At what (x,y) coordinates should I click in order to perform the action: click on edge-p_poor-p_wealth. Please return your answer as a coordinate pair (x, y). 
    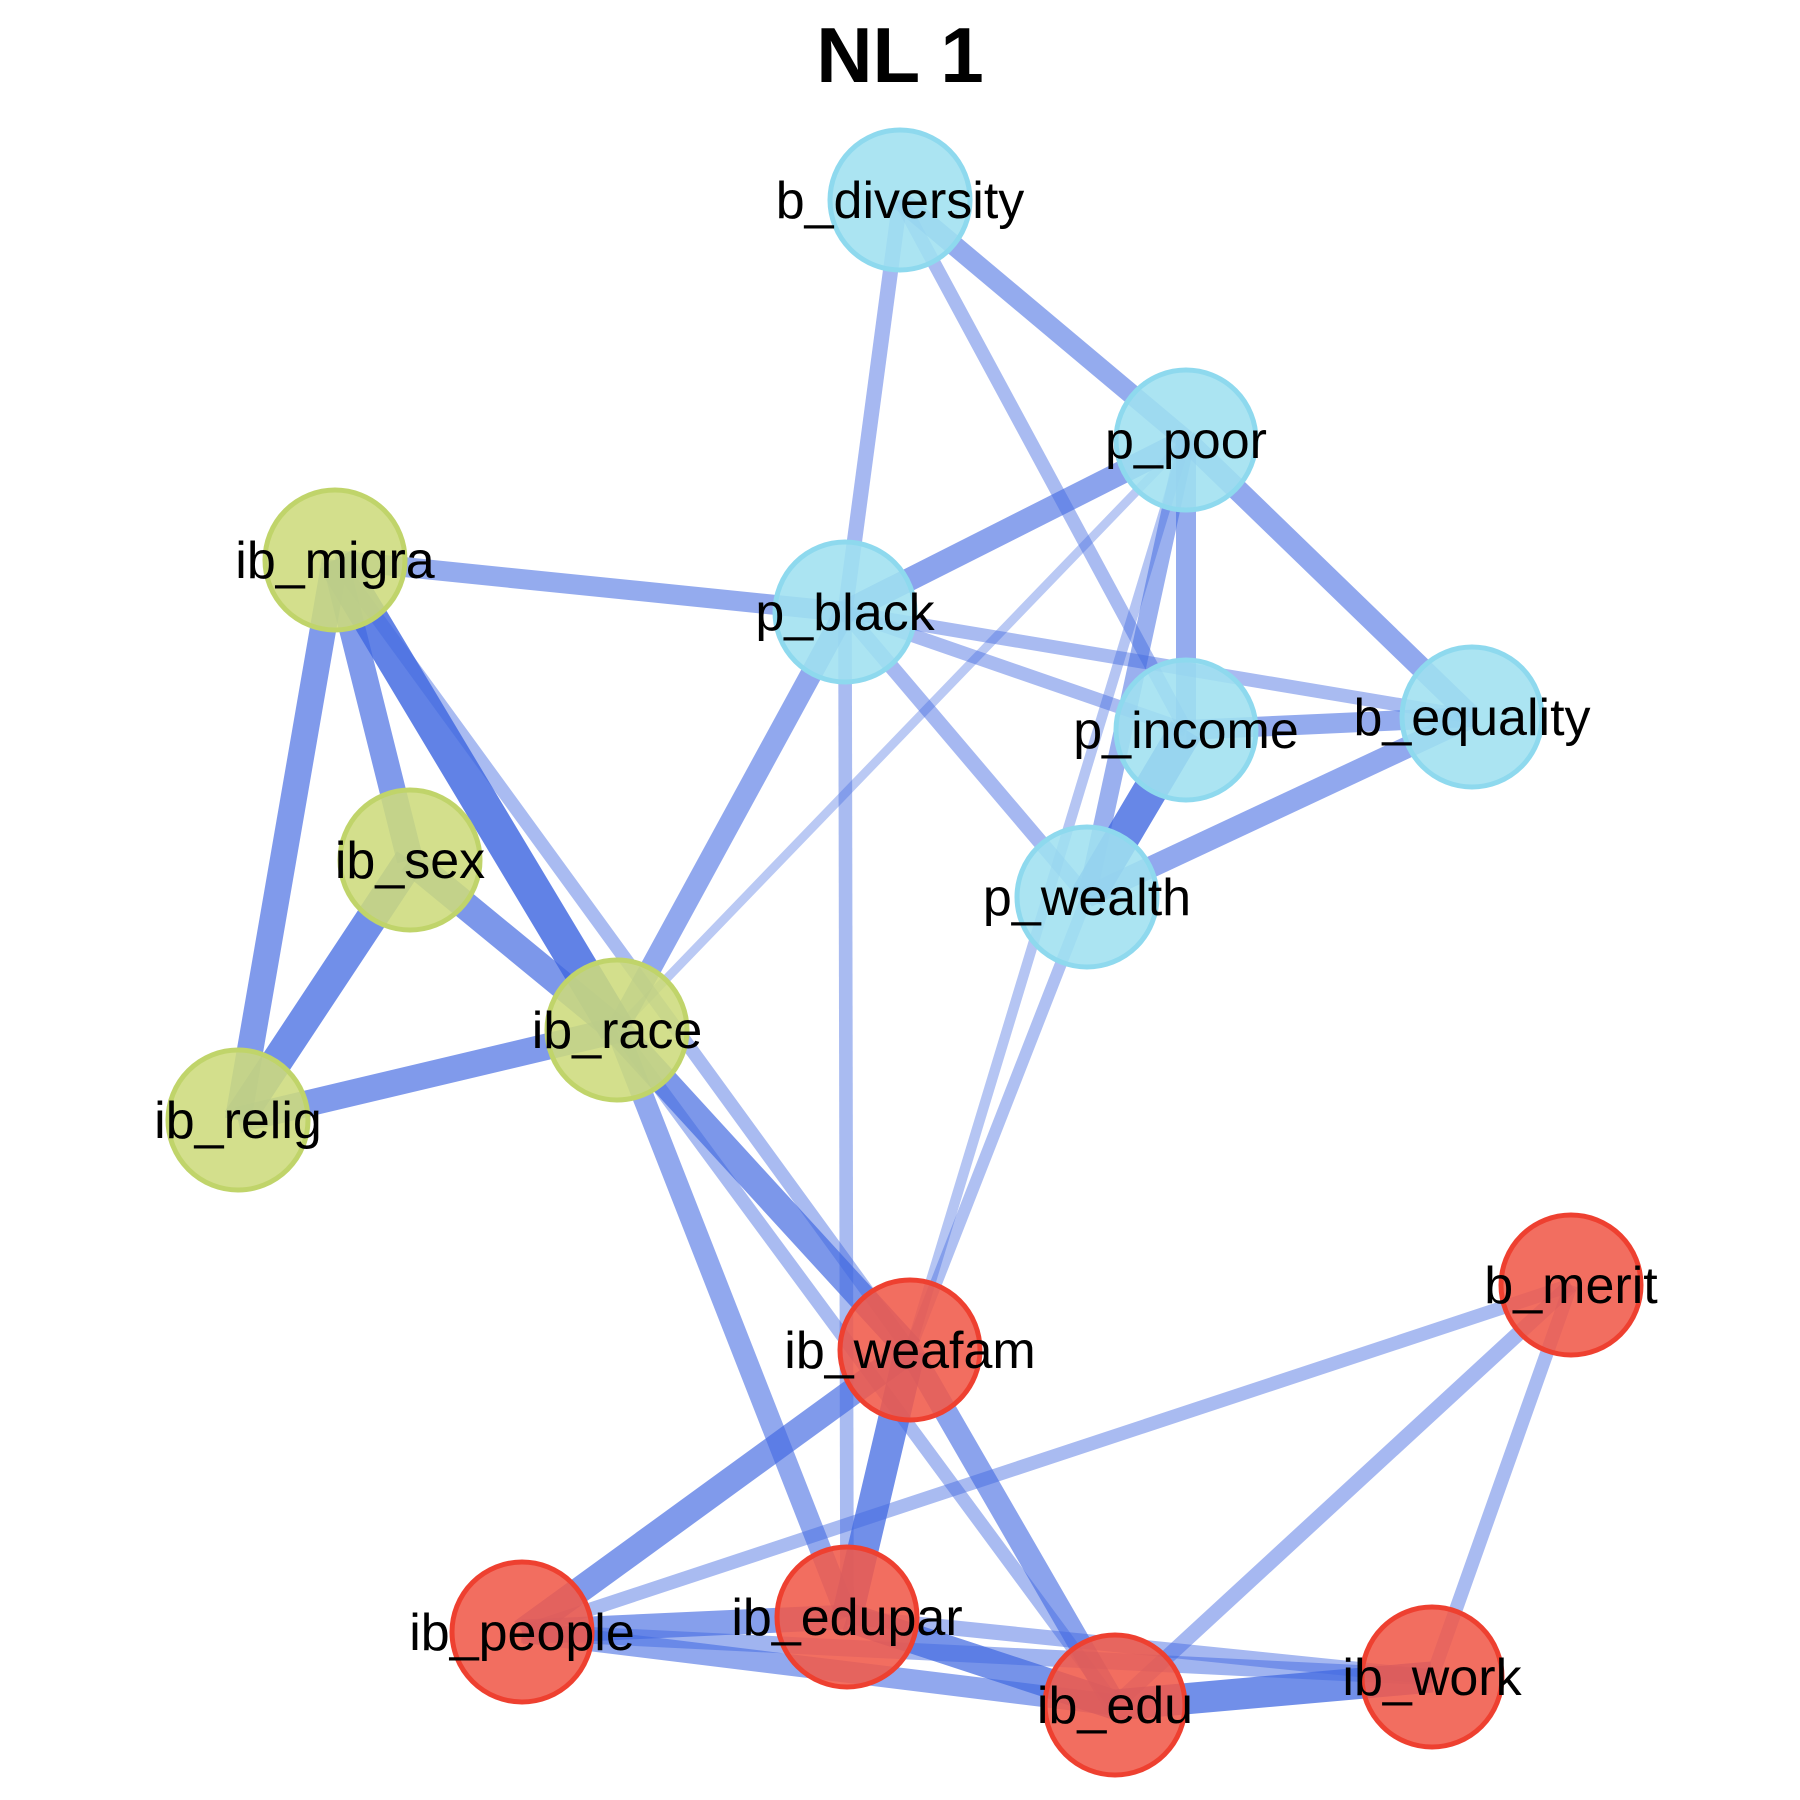
    Looking at the image, I should click on (1136, 668).